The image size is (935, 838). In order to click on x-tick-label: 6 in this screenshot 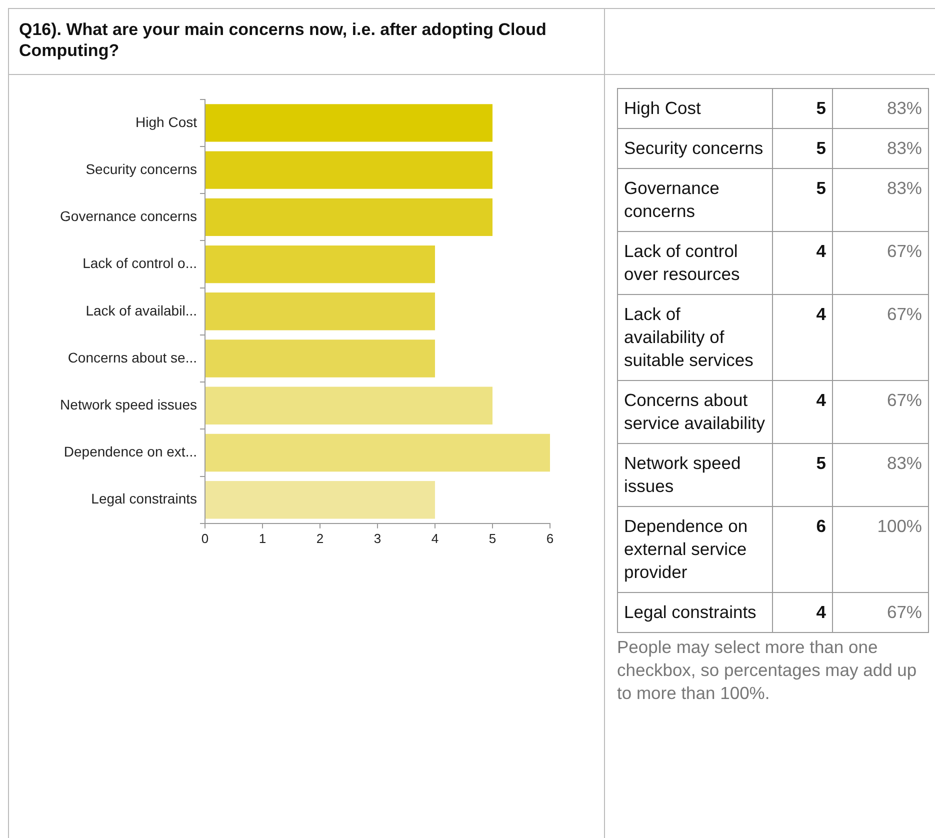, I will do `click(550, 538)`.